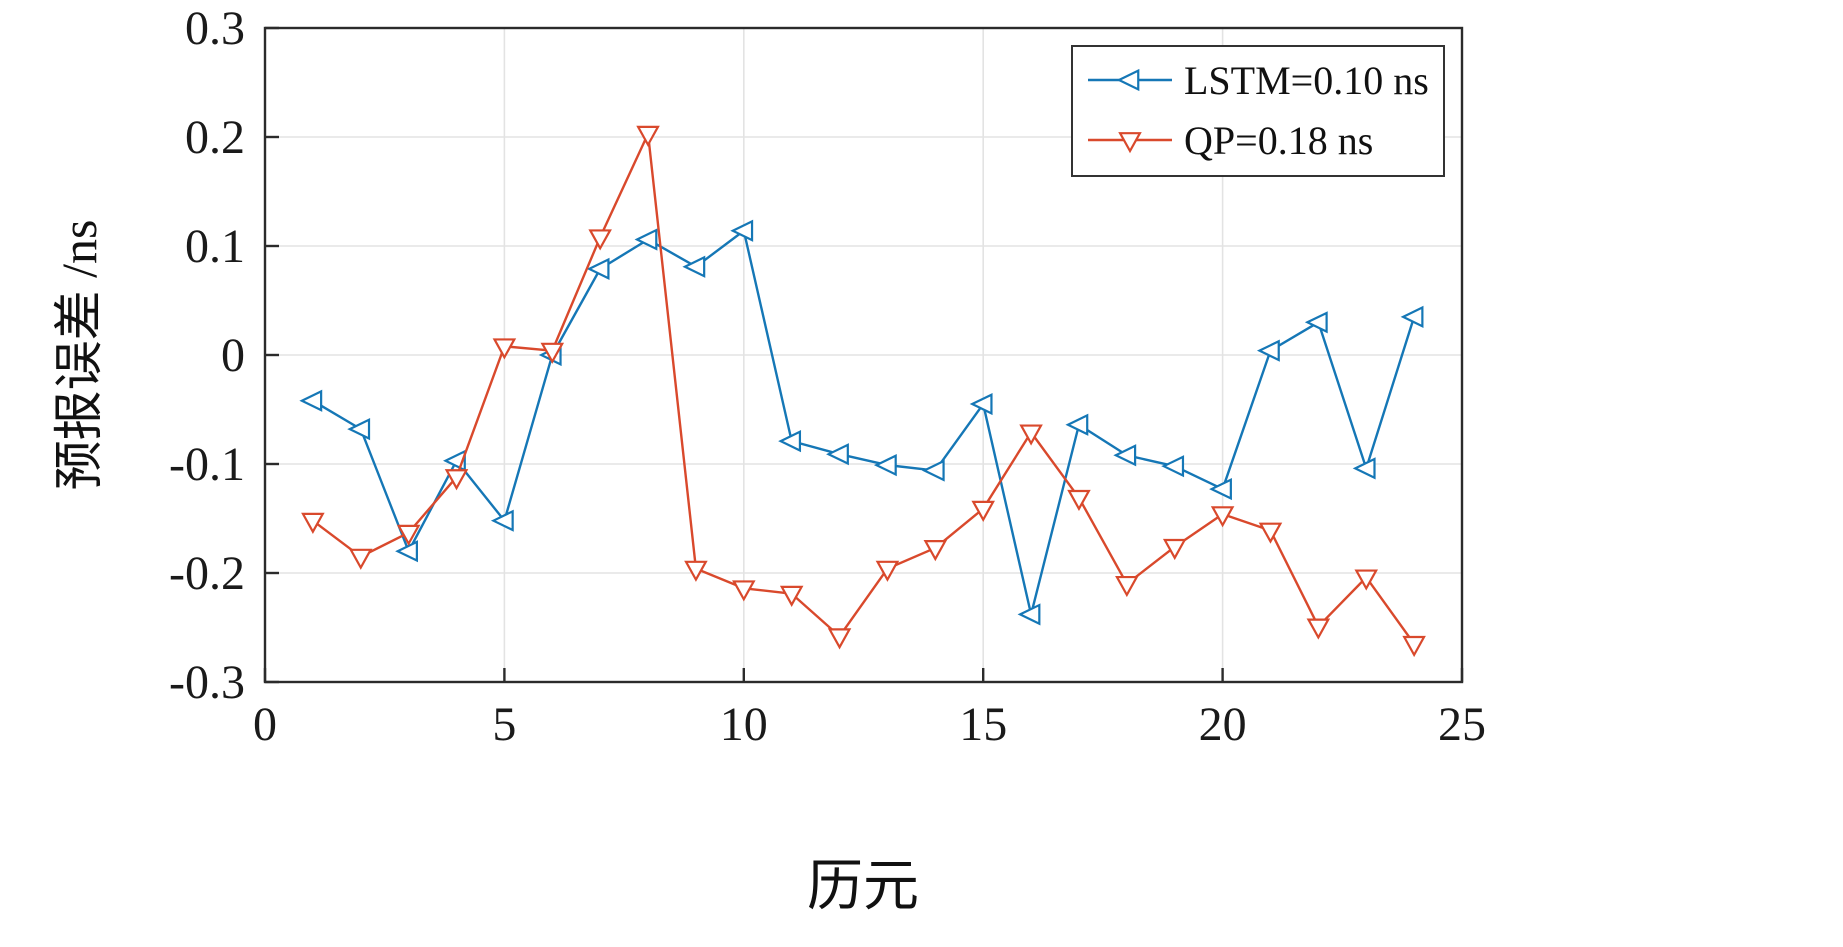 The height and width of the screenshot is (947, 1843). What do you see at coordinates (233, 355) in the screenshot?
I see `y-tick-label: 0` at bounding box center [233, 355].